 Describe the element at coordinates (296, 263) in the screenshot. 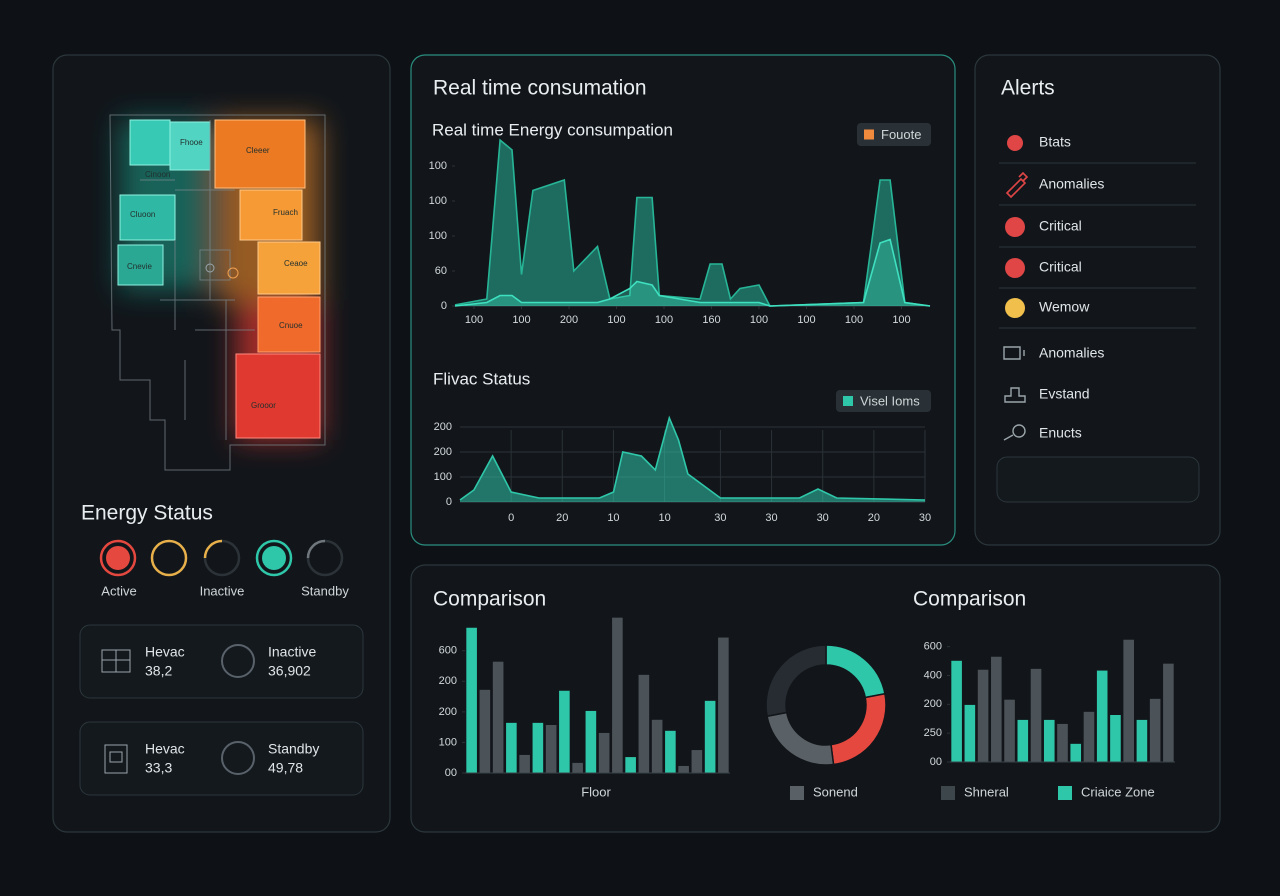

I see `room-label: Ceaoe` at that location.